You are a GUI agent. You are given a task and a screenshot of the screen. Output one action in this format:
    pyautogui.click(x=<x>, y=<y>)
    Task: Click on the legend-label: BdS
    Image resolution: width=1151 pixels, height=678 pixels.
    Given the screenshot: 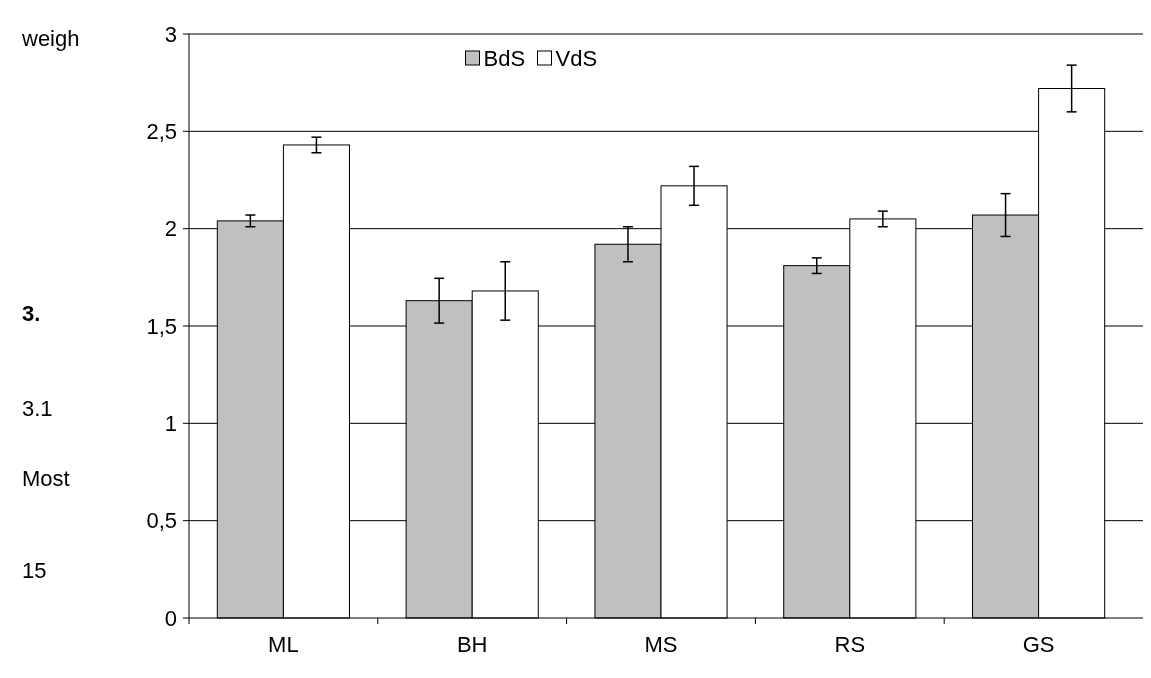 What is the action you would take?
    pyautogui.click(x=504, y=58)
    